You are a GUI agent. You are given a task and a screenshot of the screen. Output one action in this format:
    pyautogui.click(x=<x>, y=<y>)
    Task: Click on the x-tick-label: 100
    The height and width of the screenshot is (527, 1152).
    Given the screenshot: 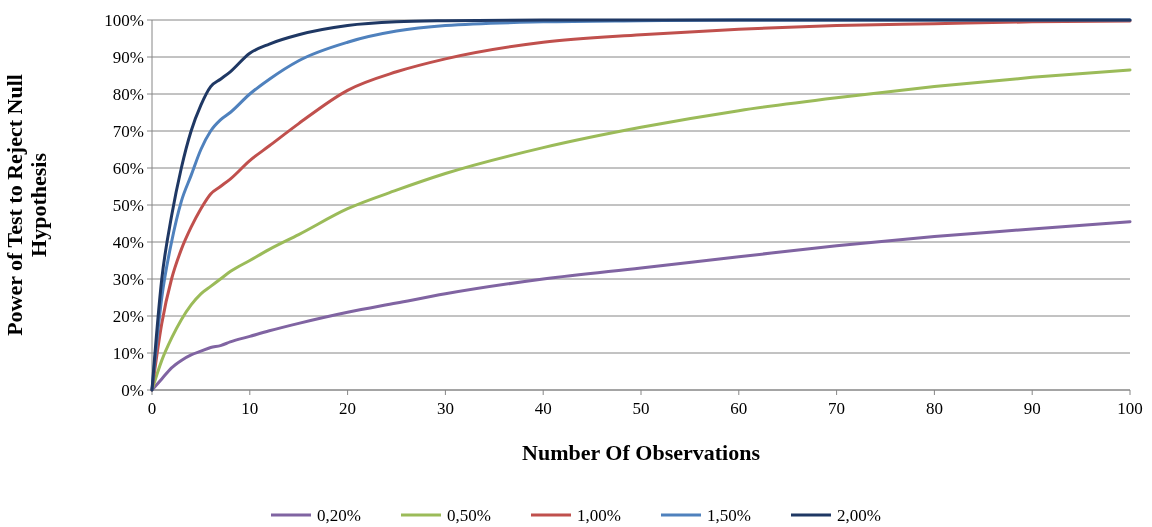 What is the action you would take?
    pyautogui.click(x=1130, y=408)
    